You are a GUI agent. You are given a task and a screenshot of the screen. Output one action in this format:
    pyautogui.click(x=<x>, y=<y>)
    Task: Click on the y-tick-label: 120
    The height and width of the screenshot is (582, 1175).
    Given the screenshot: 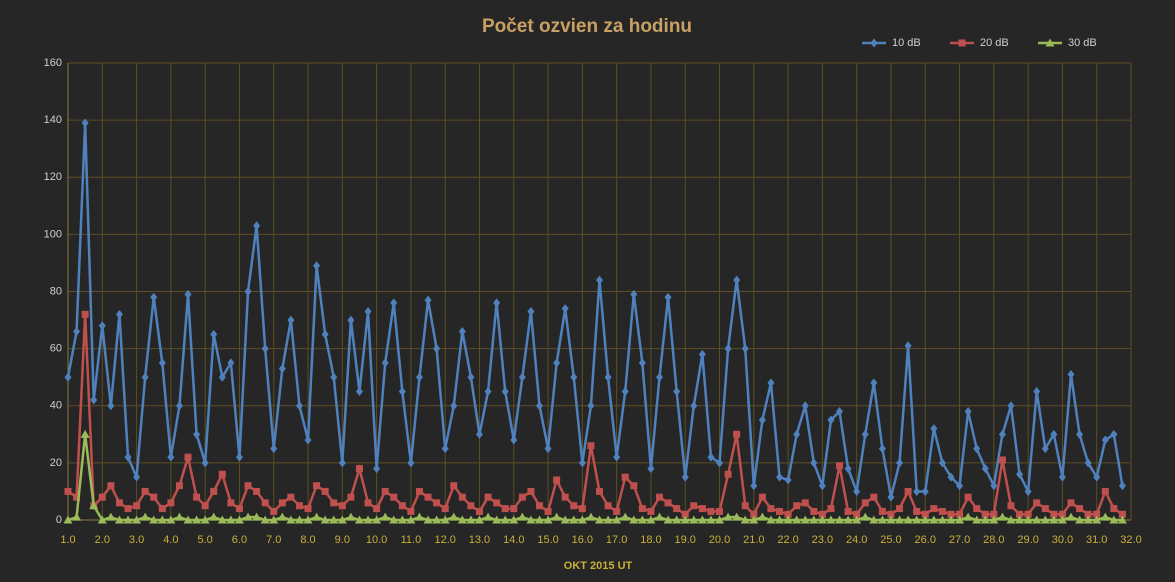 What is the action you would take?
    pyautogui.click(x=53, y=177)
    